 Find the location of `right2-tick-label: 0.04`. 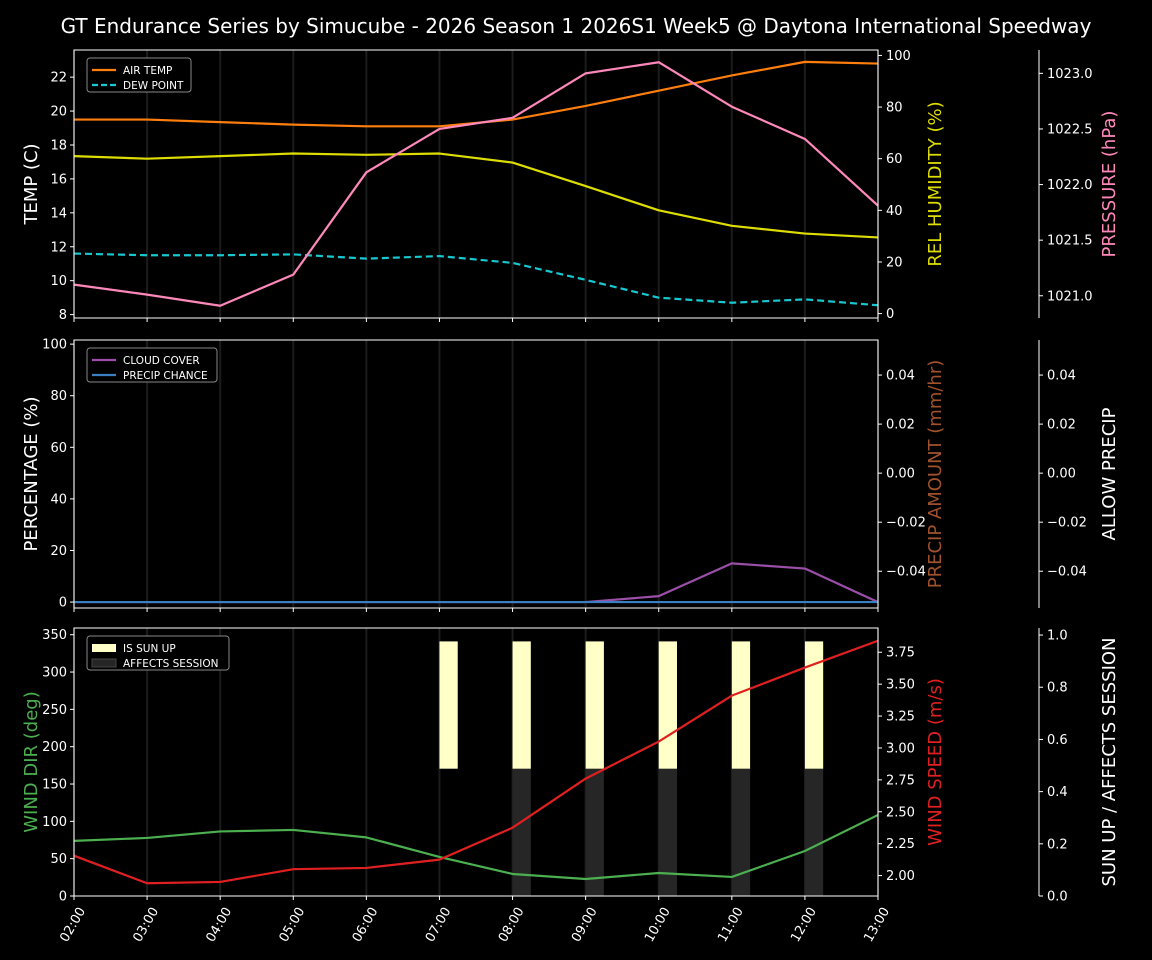

right2-tick-label: 0.04 is located at coordinates (1061, 376).